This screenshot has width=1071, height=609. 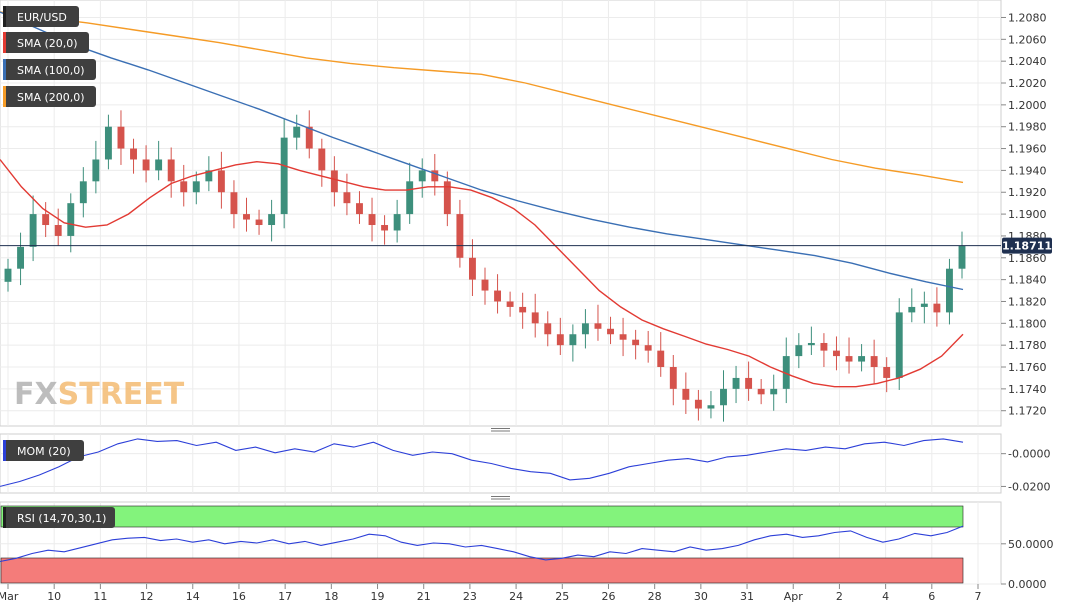 What do you see at coordinates (285, 596) in the screenshot?
I see `x-tick-label: 17` at bounding box center [285, 596].